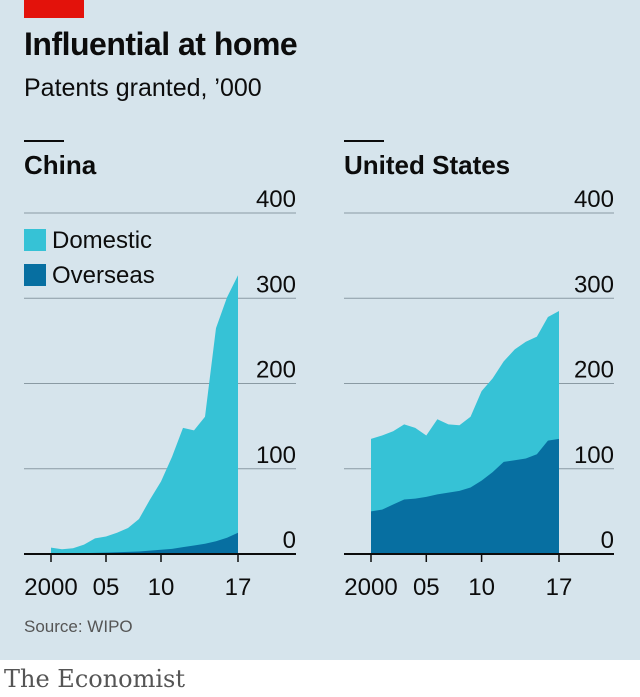 This screenshot has height=697, width=640. What do you see at coordinates (95, 679) in the screenshot?
I see `brand-wordmark: The Economist` at bounding box center [95, 679].